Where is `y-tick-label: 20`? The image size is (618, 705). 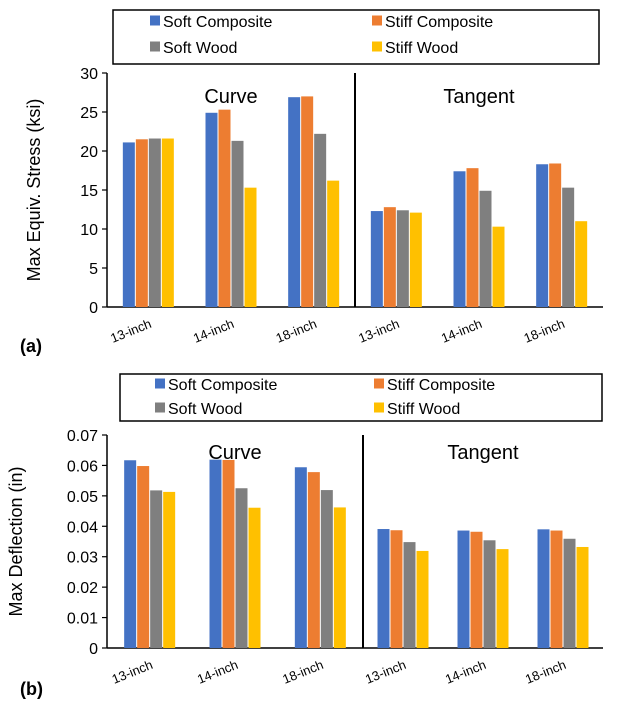
y-tick-label: 20 is located at coordinates (89, 152).